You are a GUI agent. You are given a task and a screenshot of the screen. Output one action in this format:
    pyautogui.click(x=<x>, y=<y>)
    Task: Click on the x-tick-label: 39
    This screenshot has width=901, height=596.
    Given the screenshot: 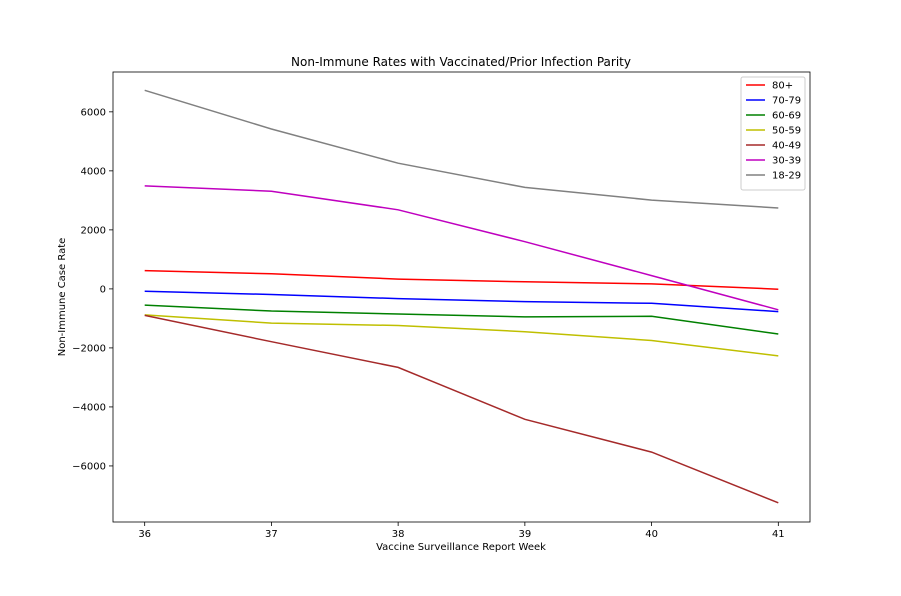 What is the action you would take?
    pyautogui.click(x=524, y=534)
    